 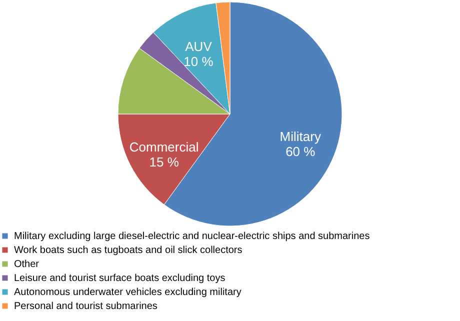 What do you see at coordinates (192, 236) in the screenshot?
I see `legend-label: Military excluding large diesel-electric and nuclear-electric ships and submarines` at bounding box center [192, 236].